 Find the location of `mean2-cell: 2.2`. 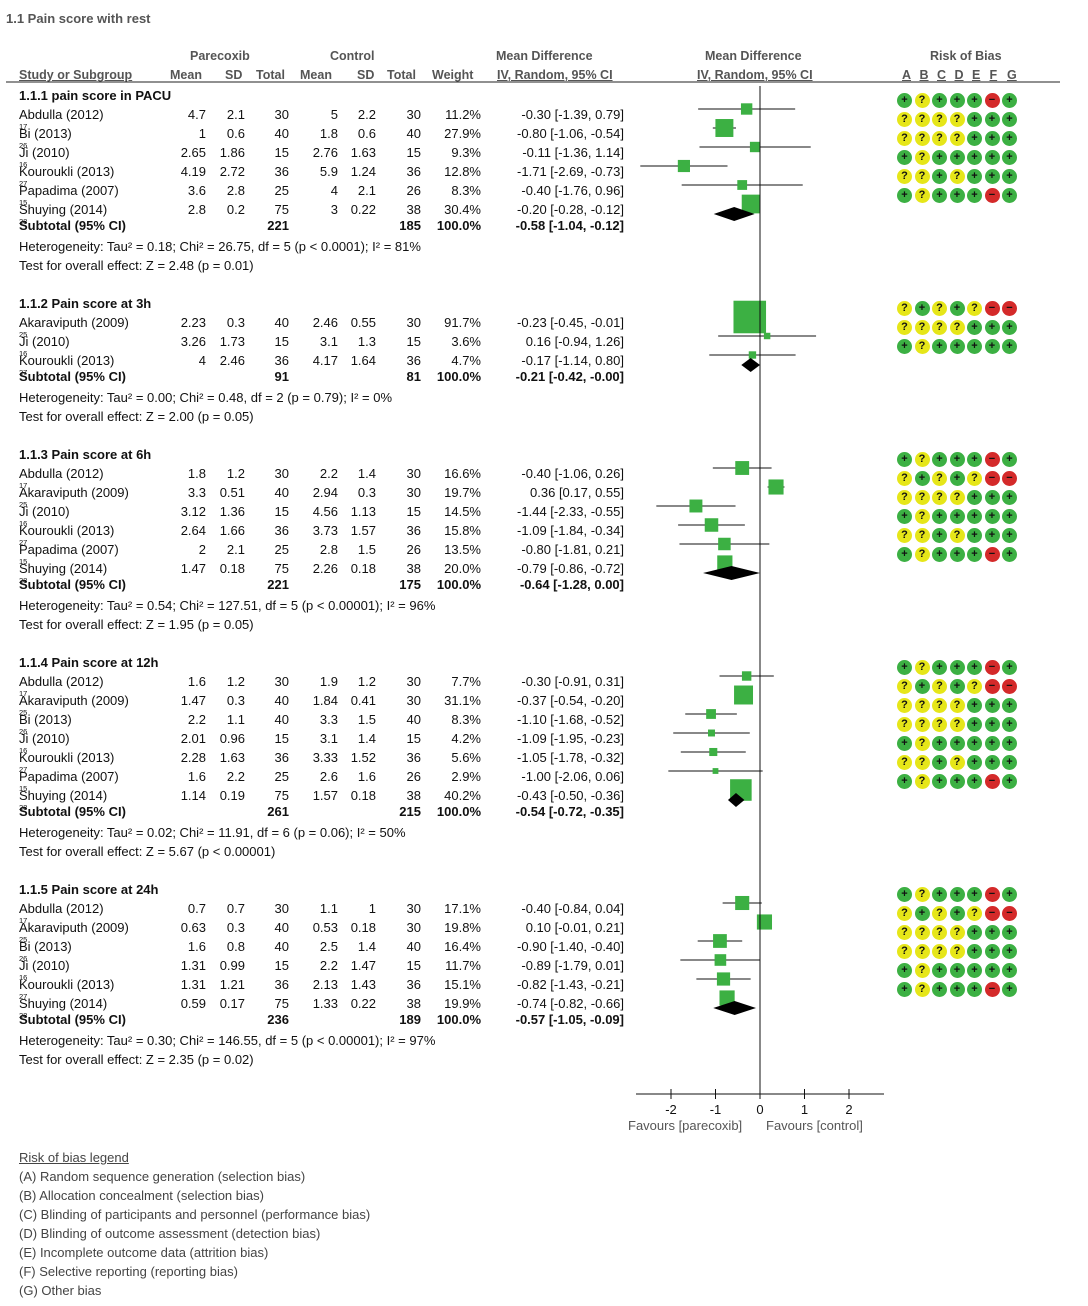

mean2-cell: 2.2 is located at coordinates (328, 473).